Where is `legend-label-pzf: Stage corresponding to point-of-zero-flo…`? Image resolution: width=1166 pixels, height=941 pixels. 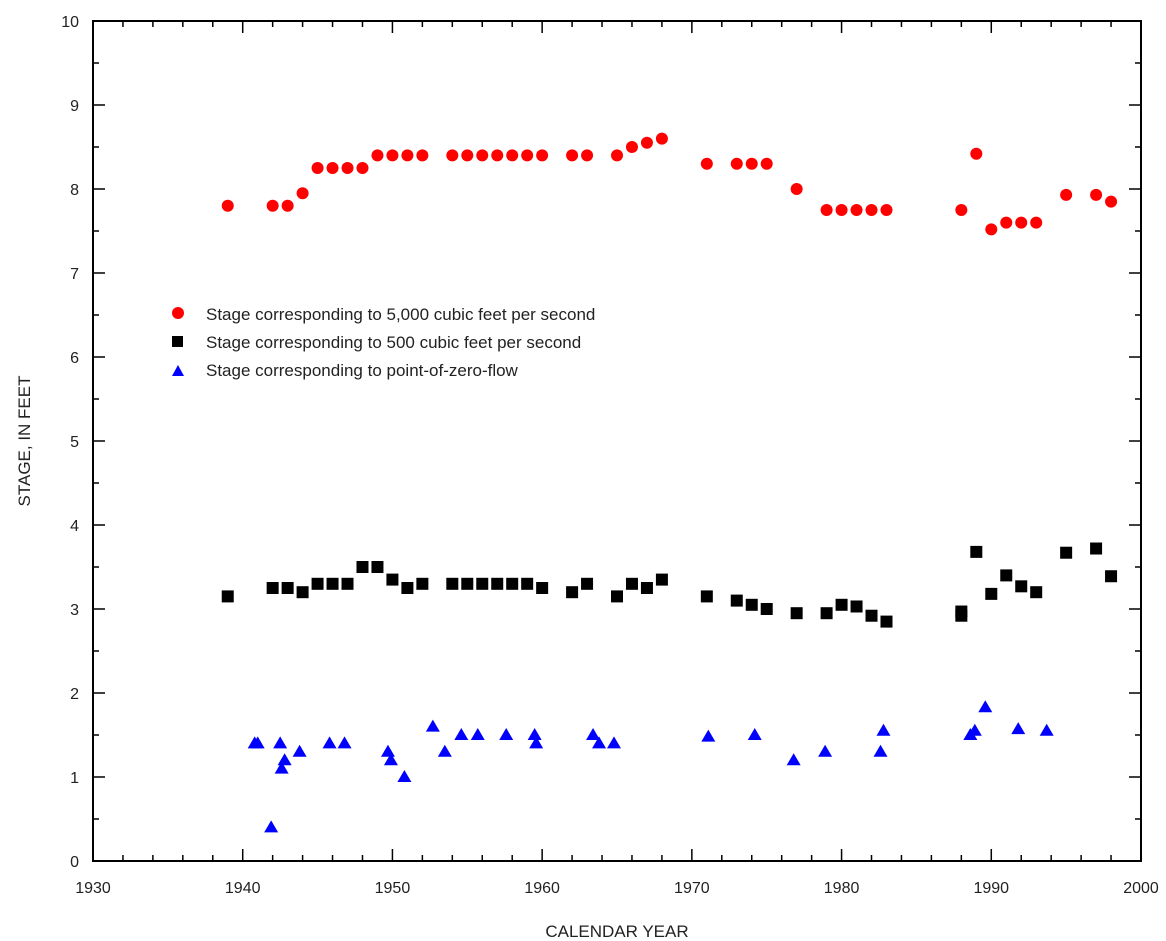 legend-label-pzf: Stage corresponding to point-of-zero-flo… is located at coordinates (362, 370).